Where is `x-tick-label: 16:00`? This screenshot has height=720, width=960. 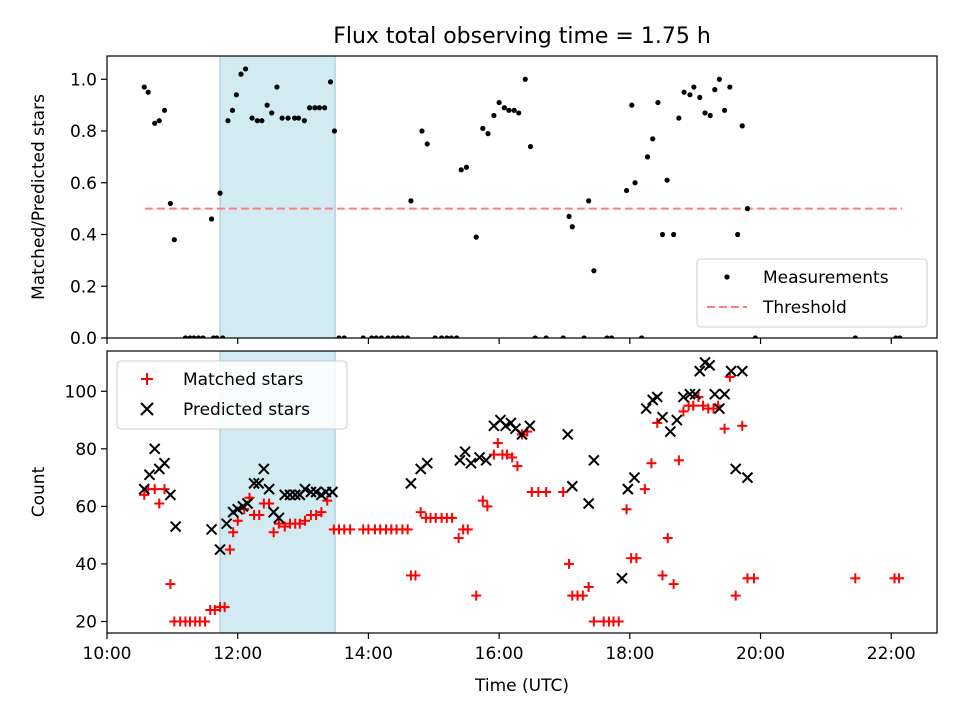
x-tick-label: 16:00 is located at coordinates (499, 654).